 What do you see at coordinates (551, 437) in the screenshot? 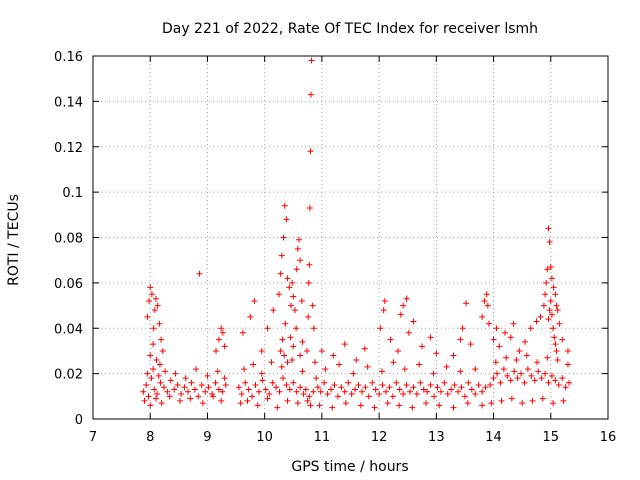
I see `x-tick-label: 15` at bounding box center [551, 437].